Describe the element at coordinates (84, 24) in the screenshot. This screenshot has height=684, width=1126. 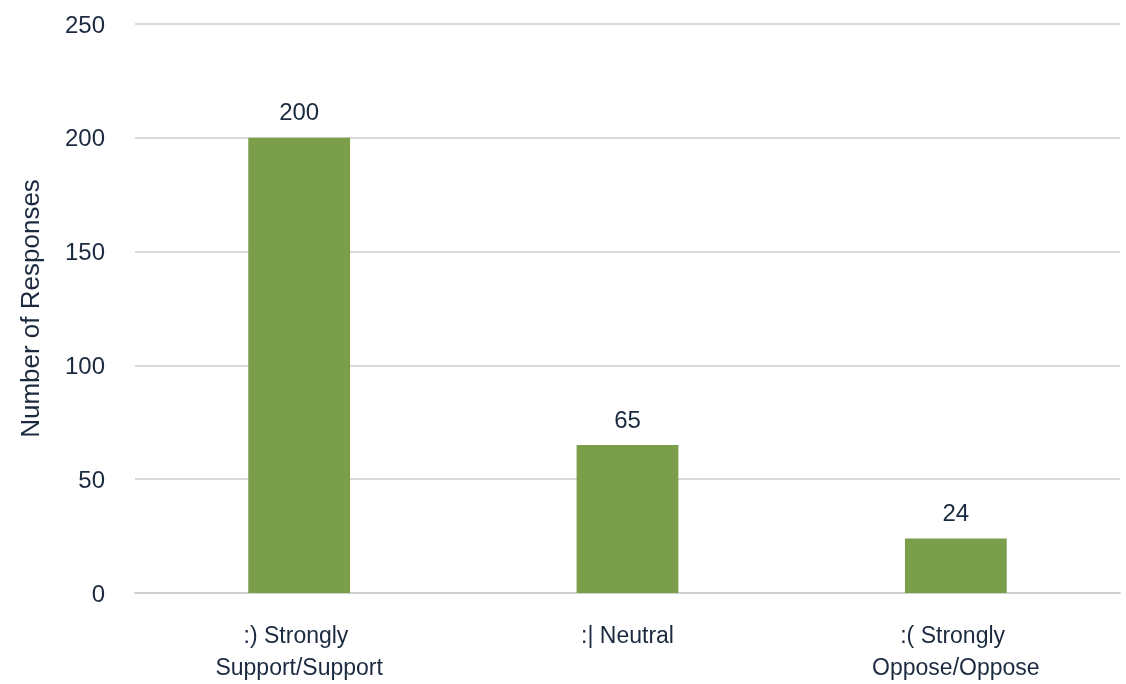
I see `y-tick-label: 250` at that location.